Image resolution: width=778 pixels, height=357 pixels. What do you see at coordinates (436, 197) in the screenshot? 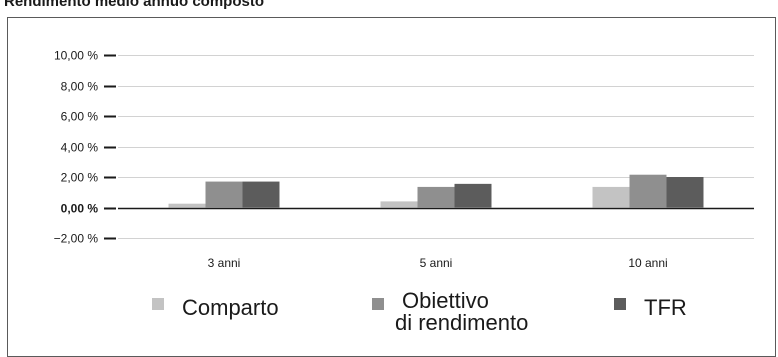
I see `bar-obiettivo-di-rendimento-5-anni` at bounding box center [436, 197].